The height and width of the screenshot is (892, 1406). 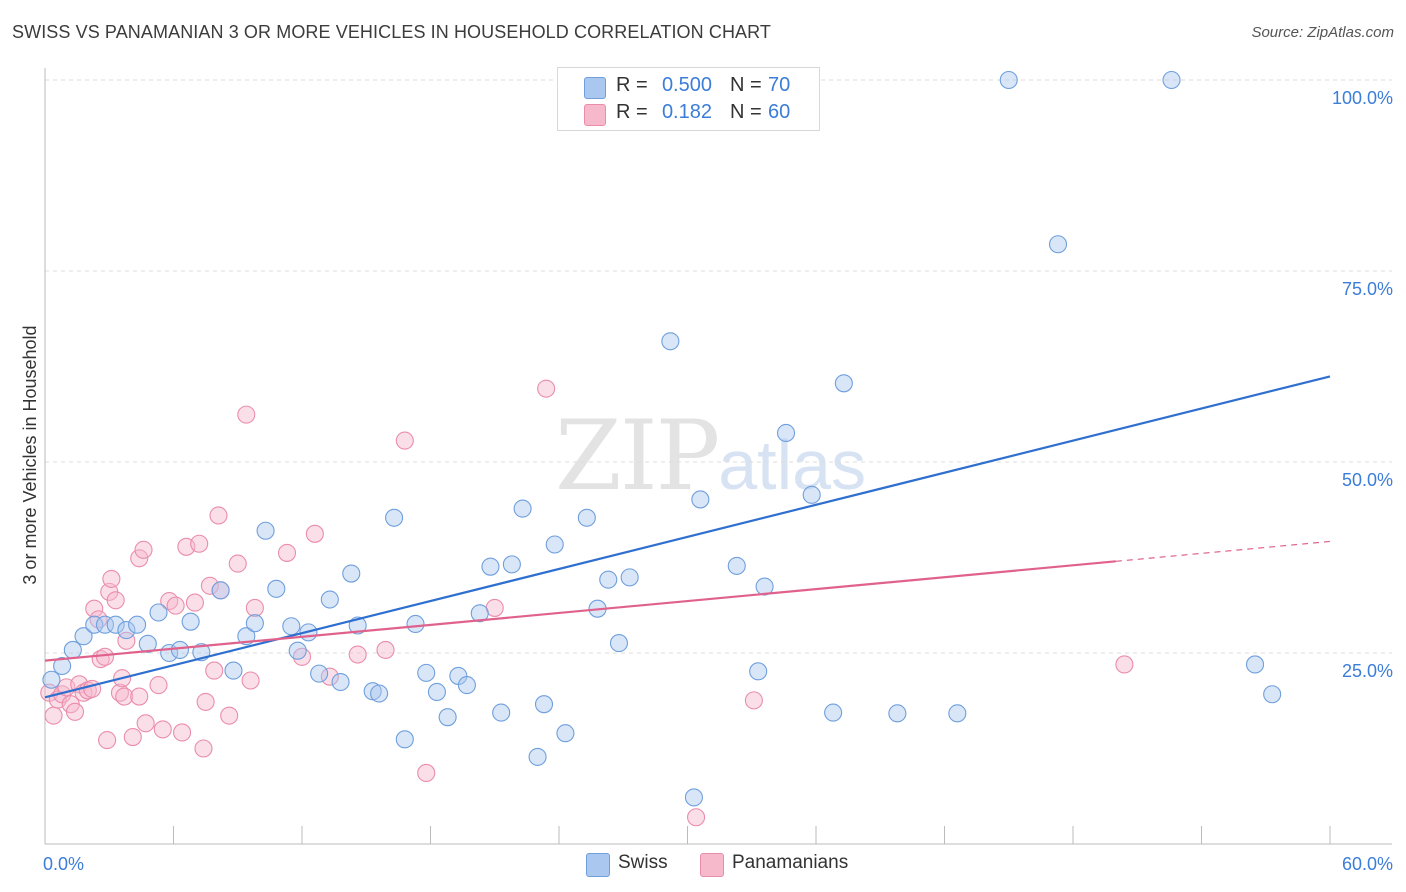 I want to click on legend-n-value: 70, so click(x=779, y=85).